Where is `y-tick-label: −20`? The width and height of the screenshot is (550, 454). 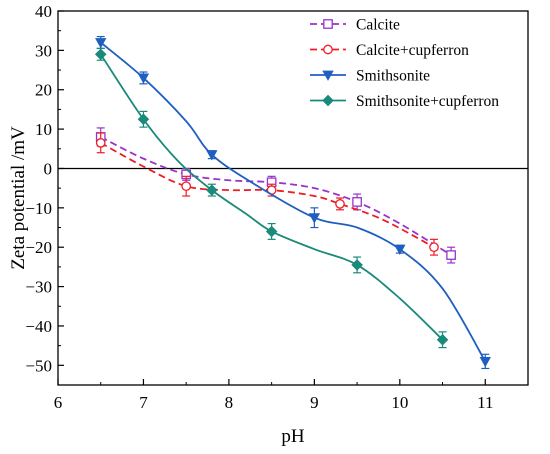
y-tick-label: −20 is located at coordinates (38, 247).